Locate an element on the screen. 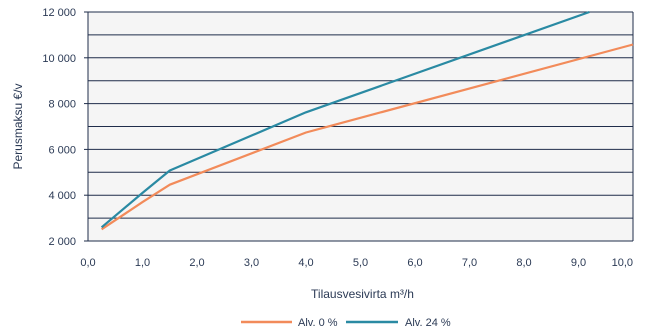 The image size is (658, 332). legend-label: Alv. 0 % is located at coordinates (318, 323).